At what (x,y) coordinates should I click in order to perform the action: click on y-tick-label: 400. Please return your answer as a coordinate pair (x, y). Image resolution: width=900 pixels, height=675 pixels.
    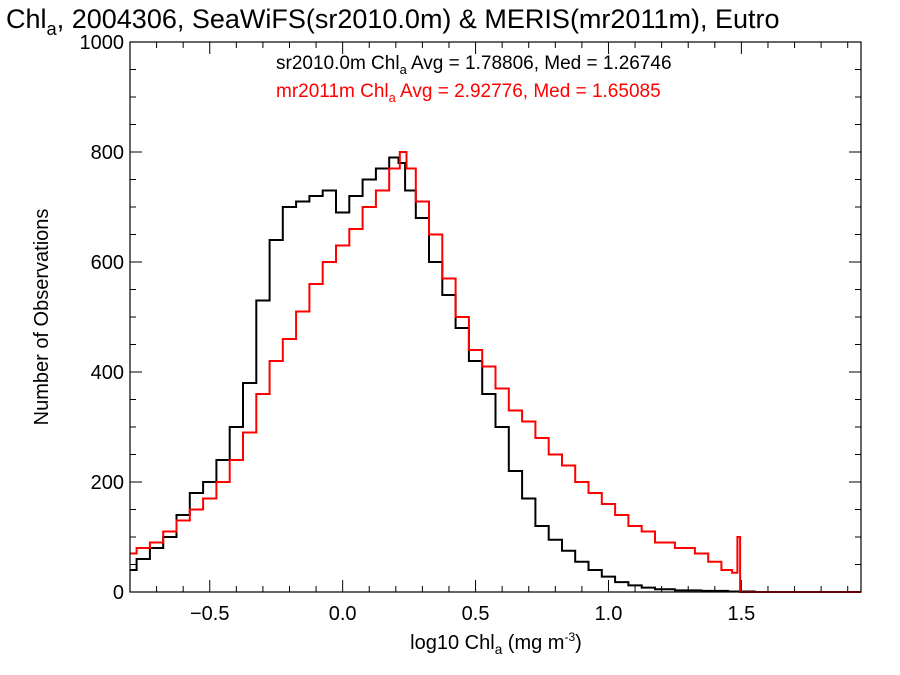
    Looking at the image, I should click on (107, 373).